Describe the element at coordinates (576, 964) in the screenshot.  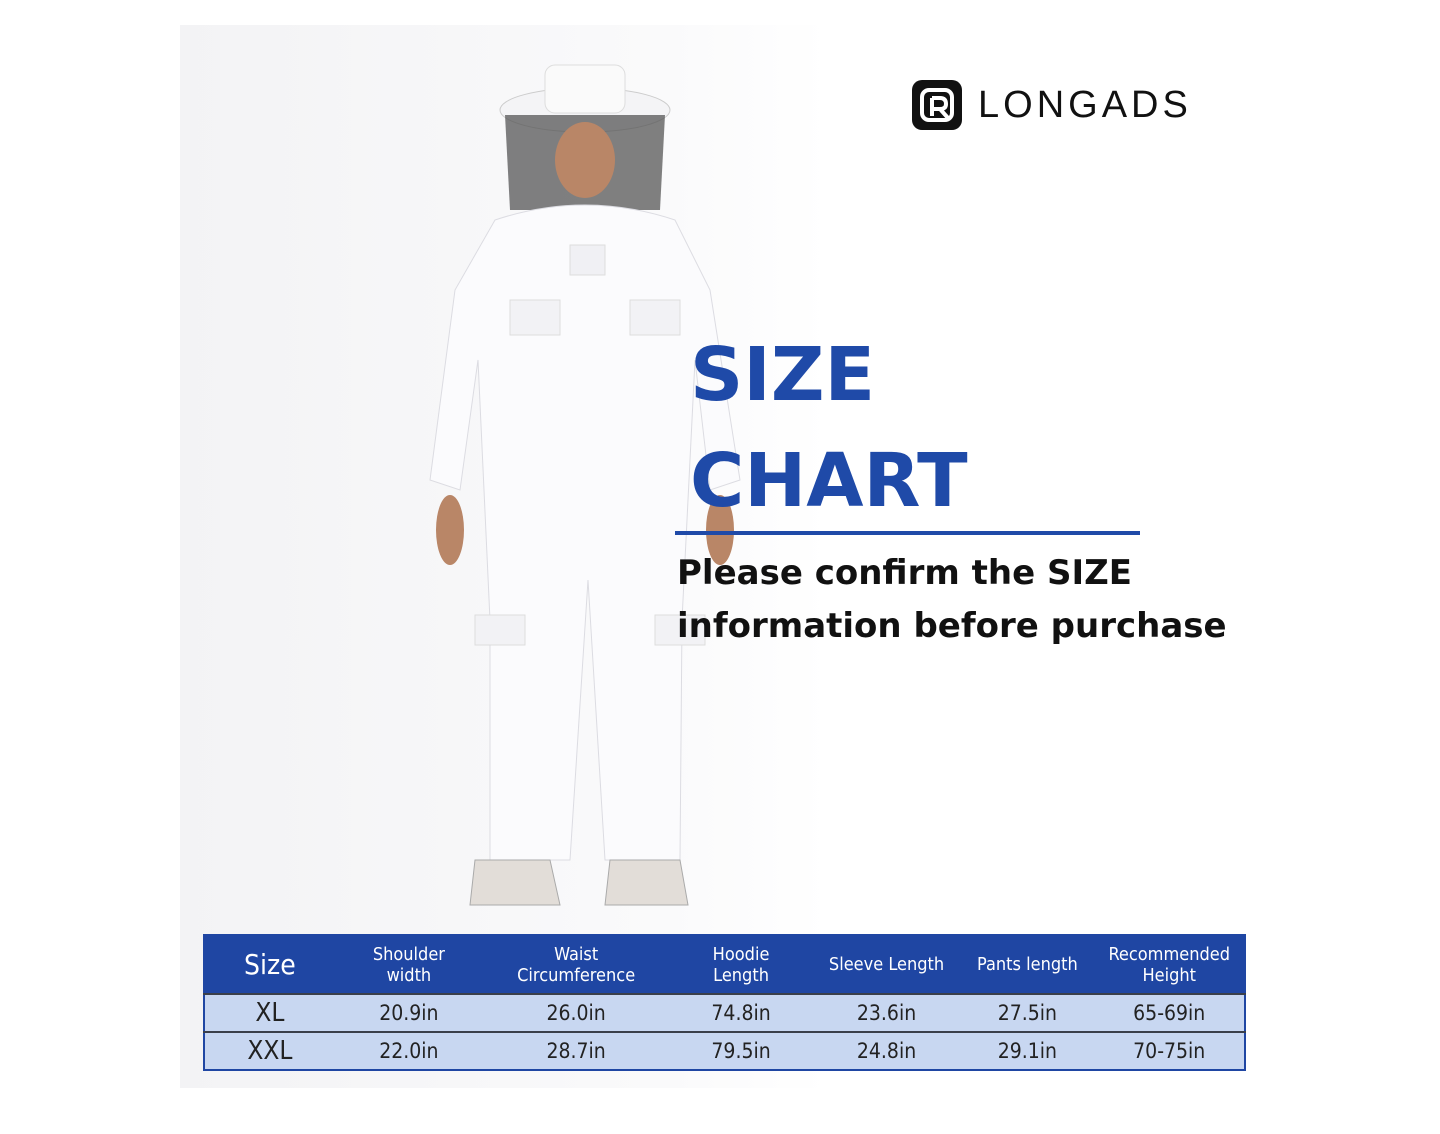
I see `header-waist: Waist Circumference` at that location.